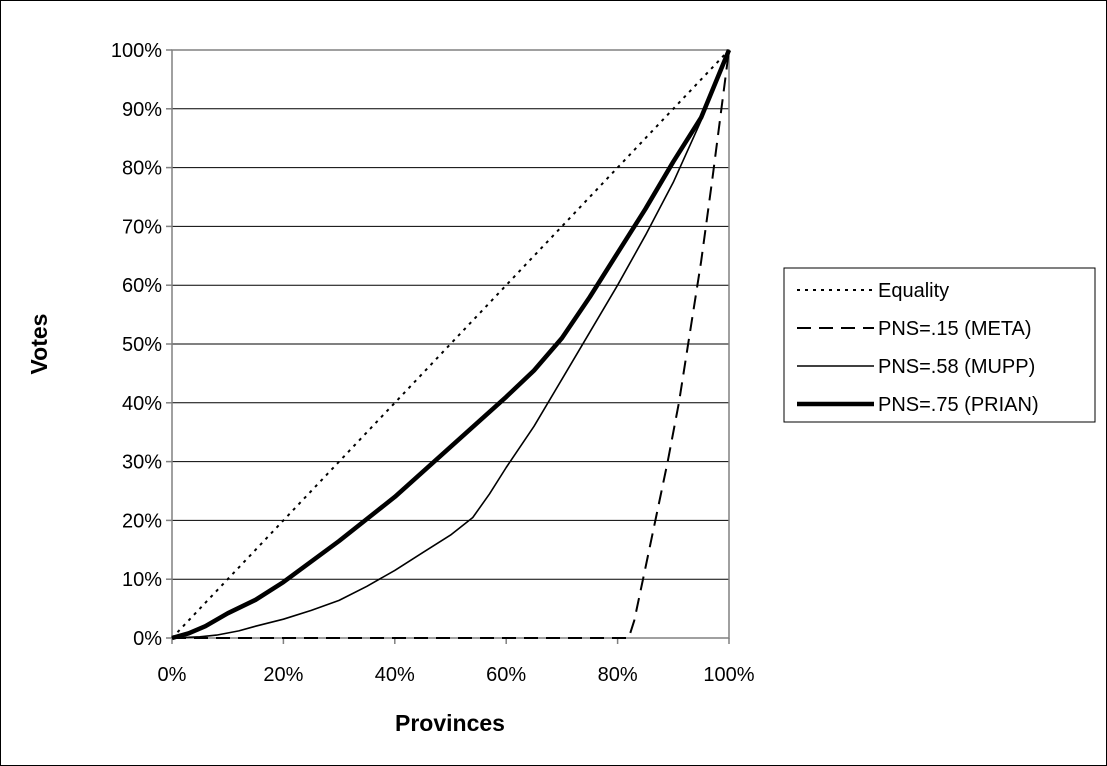  What do you see at coordinates (172, 675) in the screenshot?
I see `x-tick-label: 0%` at bounding box center [172, 675].